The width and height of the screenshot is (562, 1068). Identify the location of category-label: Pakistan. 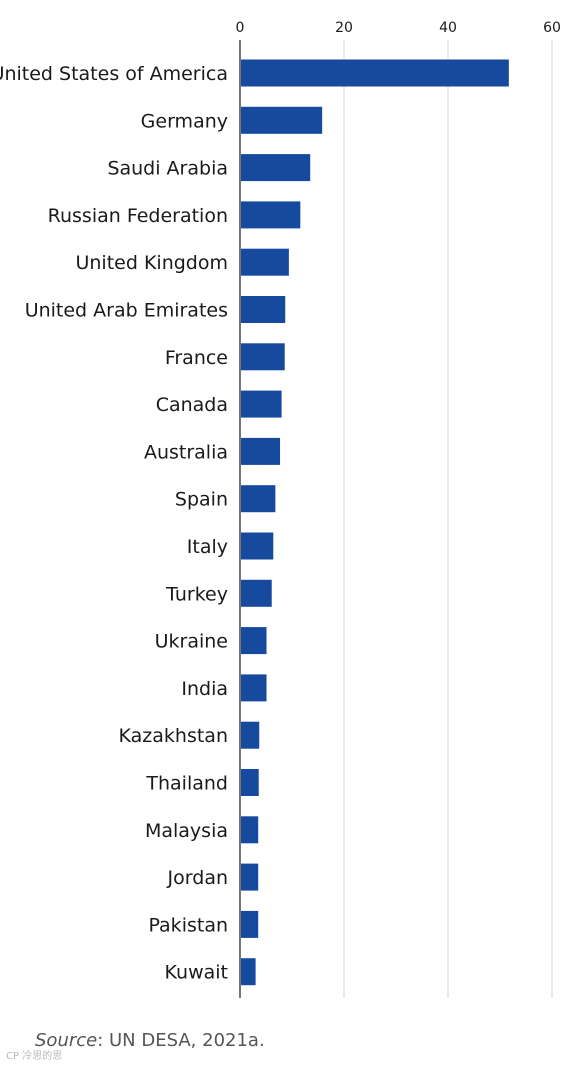
(188, 925).